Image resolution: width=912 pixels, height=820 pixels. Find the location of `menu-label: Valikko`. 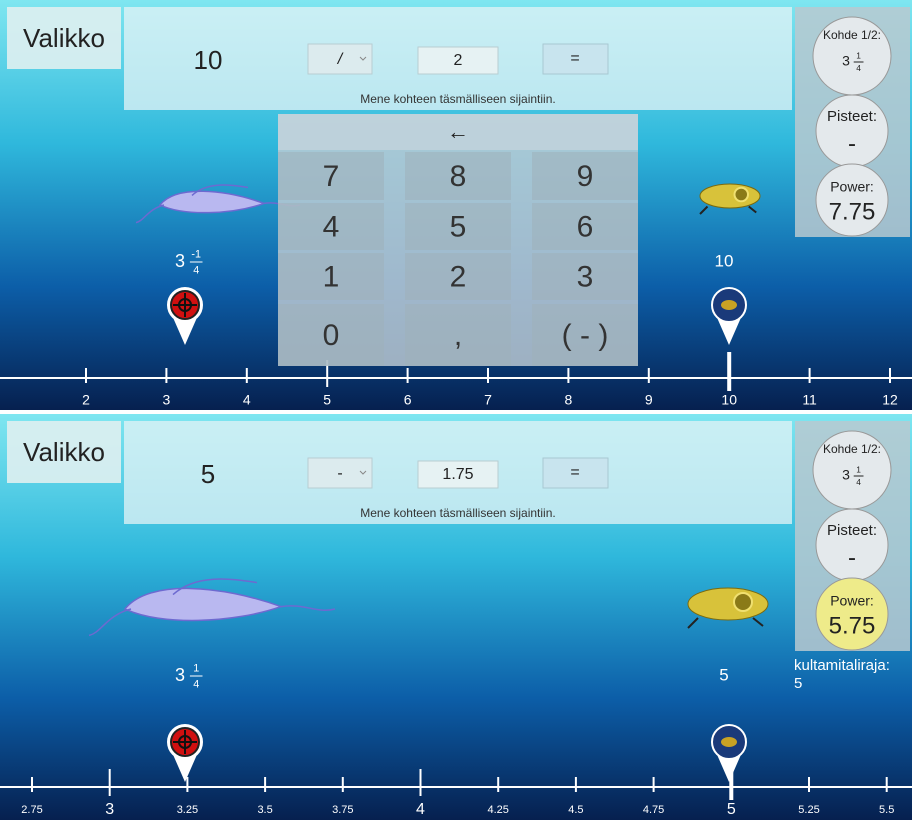

menu-label: Valikko is located at coordinates (64, 38).